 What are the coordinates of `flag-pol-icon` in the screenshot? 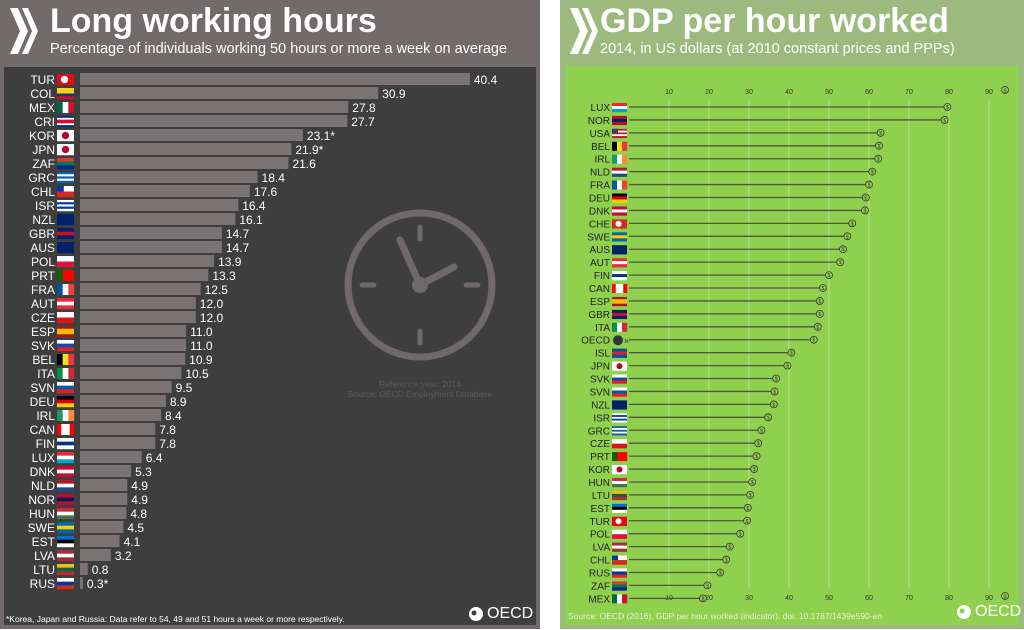 It's located at (619, 534).